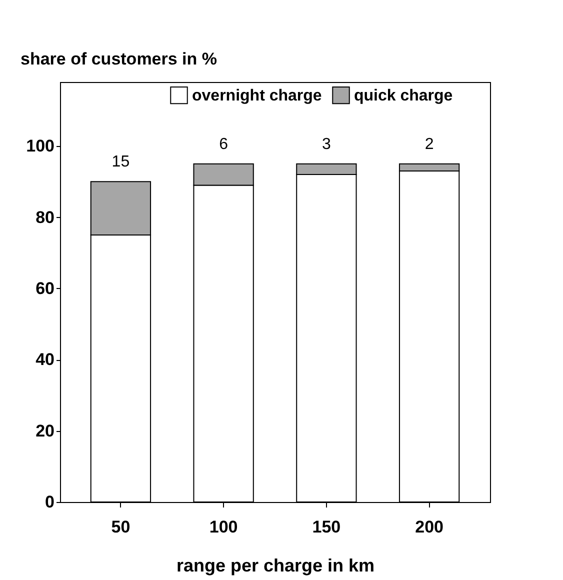 This screenshot has height=580, width=563. What do you see at coordinates (275, 566) in the screenshot?
I see `x-axis-title: range per charge in km` at bounding box center [275, 566].